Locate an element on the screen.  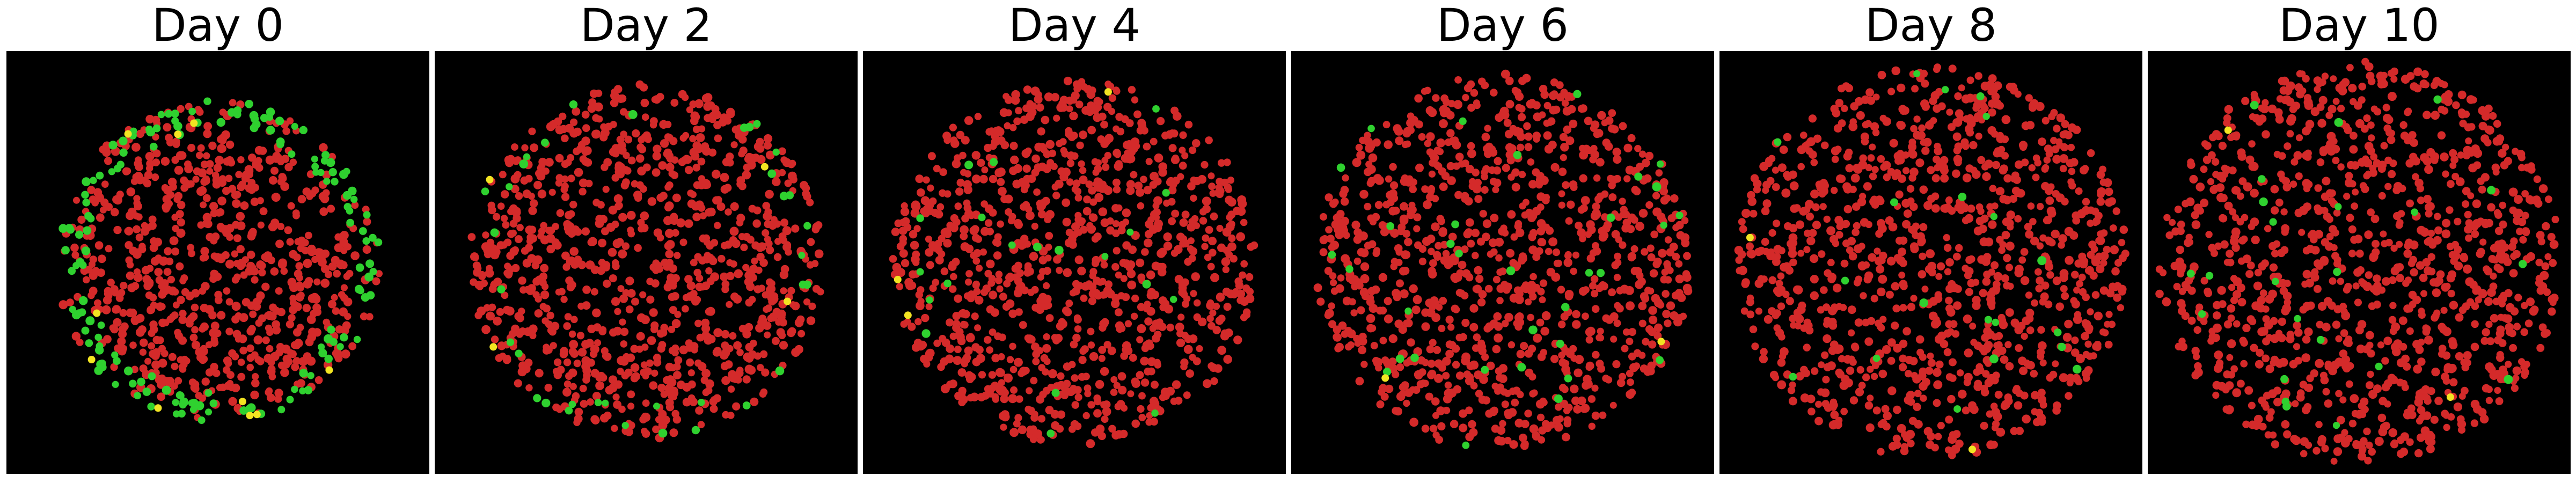
panel-title: Day 2 is located at coordinates (646, 26).